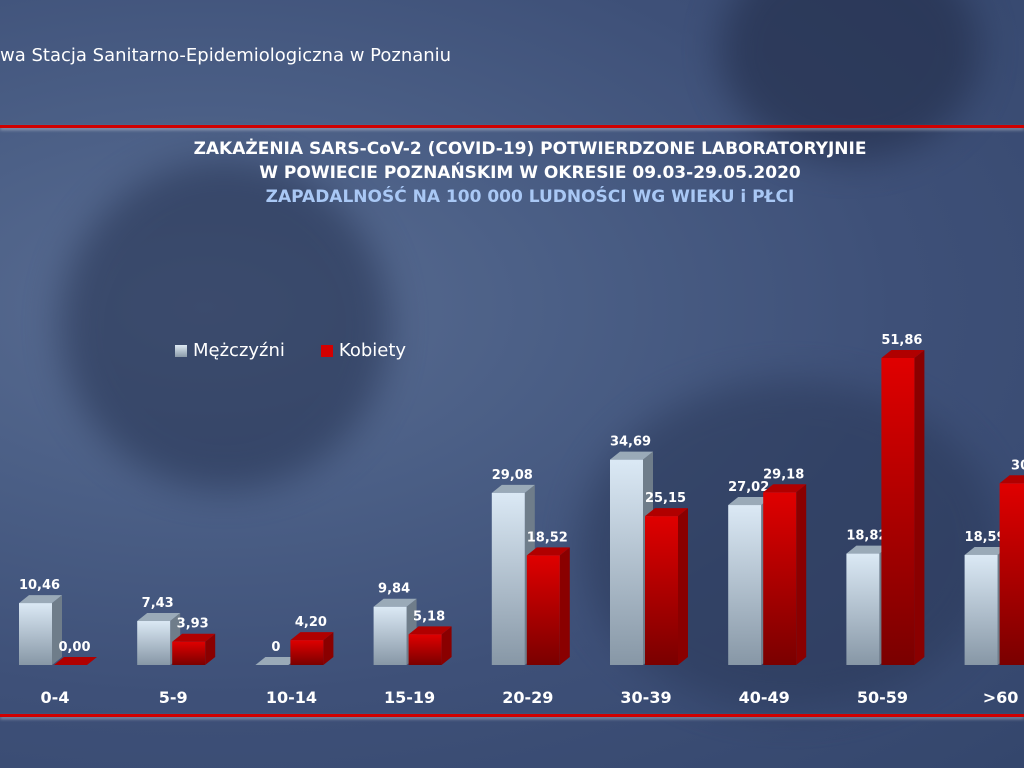 This screenshot has width=1024, height=768. What do you see at coordinates (394, 589) in the screenshot?
I see `data-label-men: 9,84` at bounding box center [394, 589].